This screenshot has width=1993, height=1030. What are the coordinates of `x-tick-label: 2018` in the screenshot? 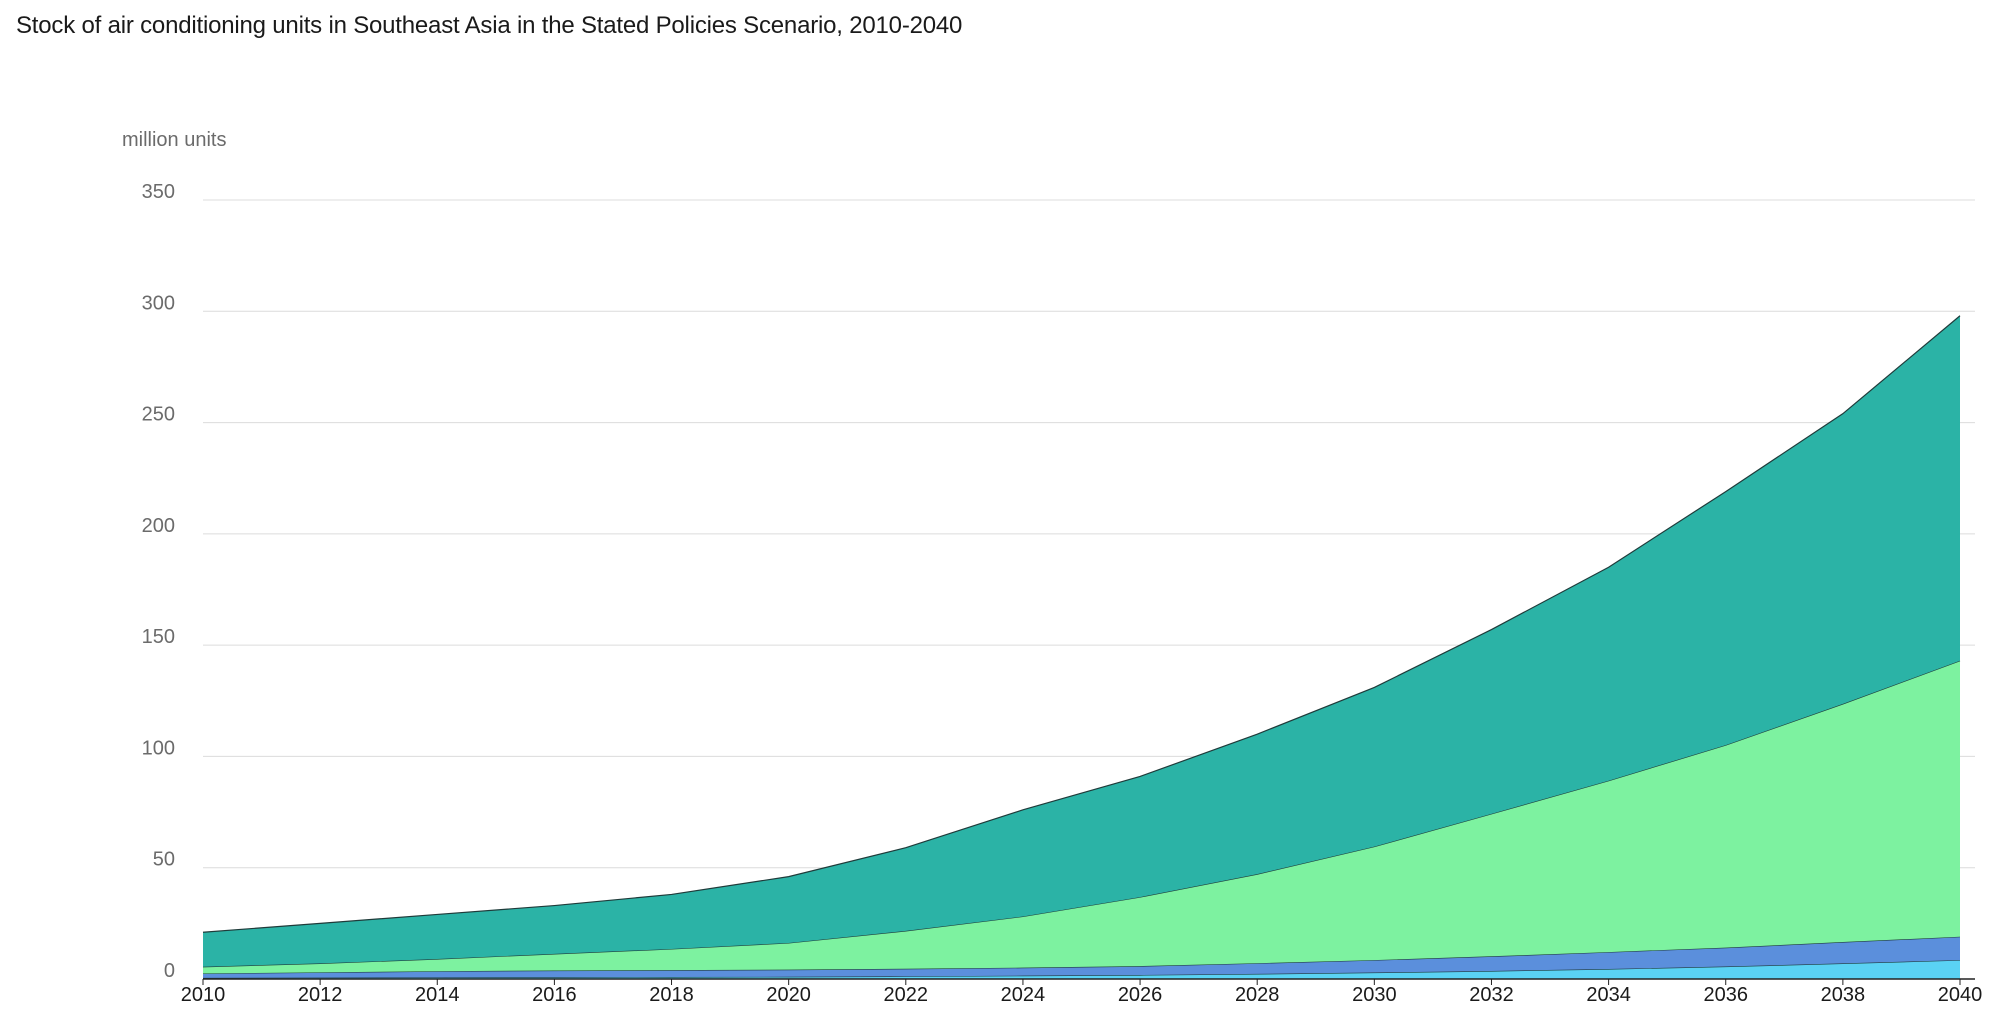 It's located at (671, 995).